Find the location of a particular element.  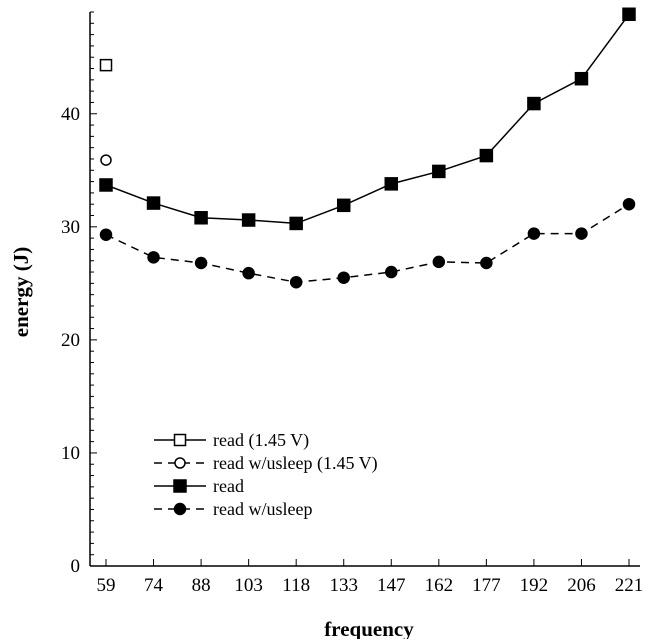

y-tick-label: 10 is located at coordinates (70, 453).